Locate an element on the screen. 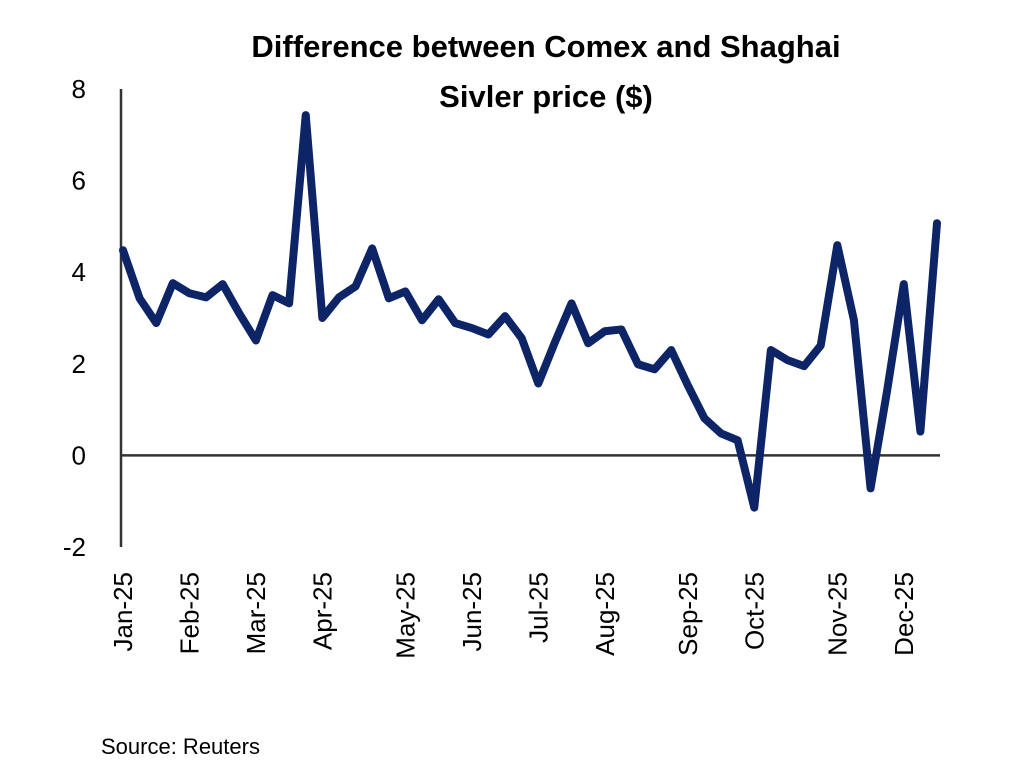 Image resolution: width=1027 pixels, height=775 pixels. x-tick-label: Jul-25 is located at coordinates (538, 607).